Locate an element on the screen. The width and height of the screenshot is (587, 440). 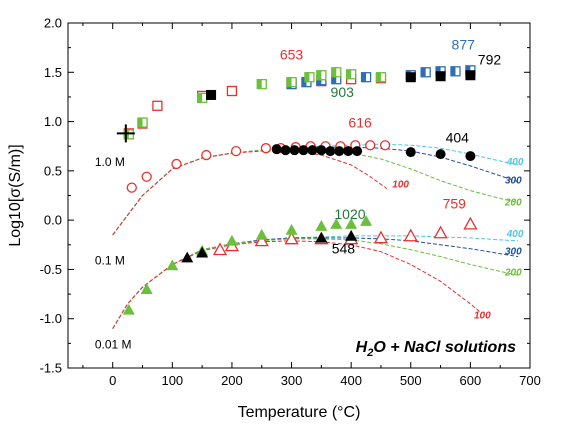
inset-title: H2O + NaCl solutions is located at coordinates (436, 349).